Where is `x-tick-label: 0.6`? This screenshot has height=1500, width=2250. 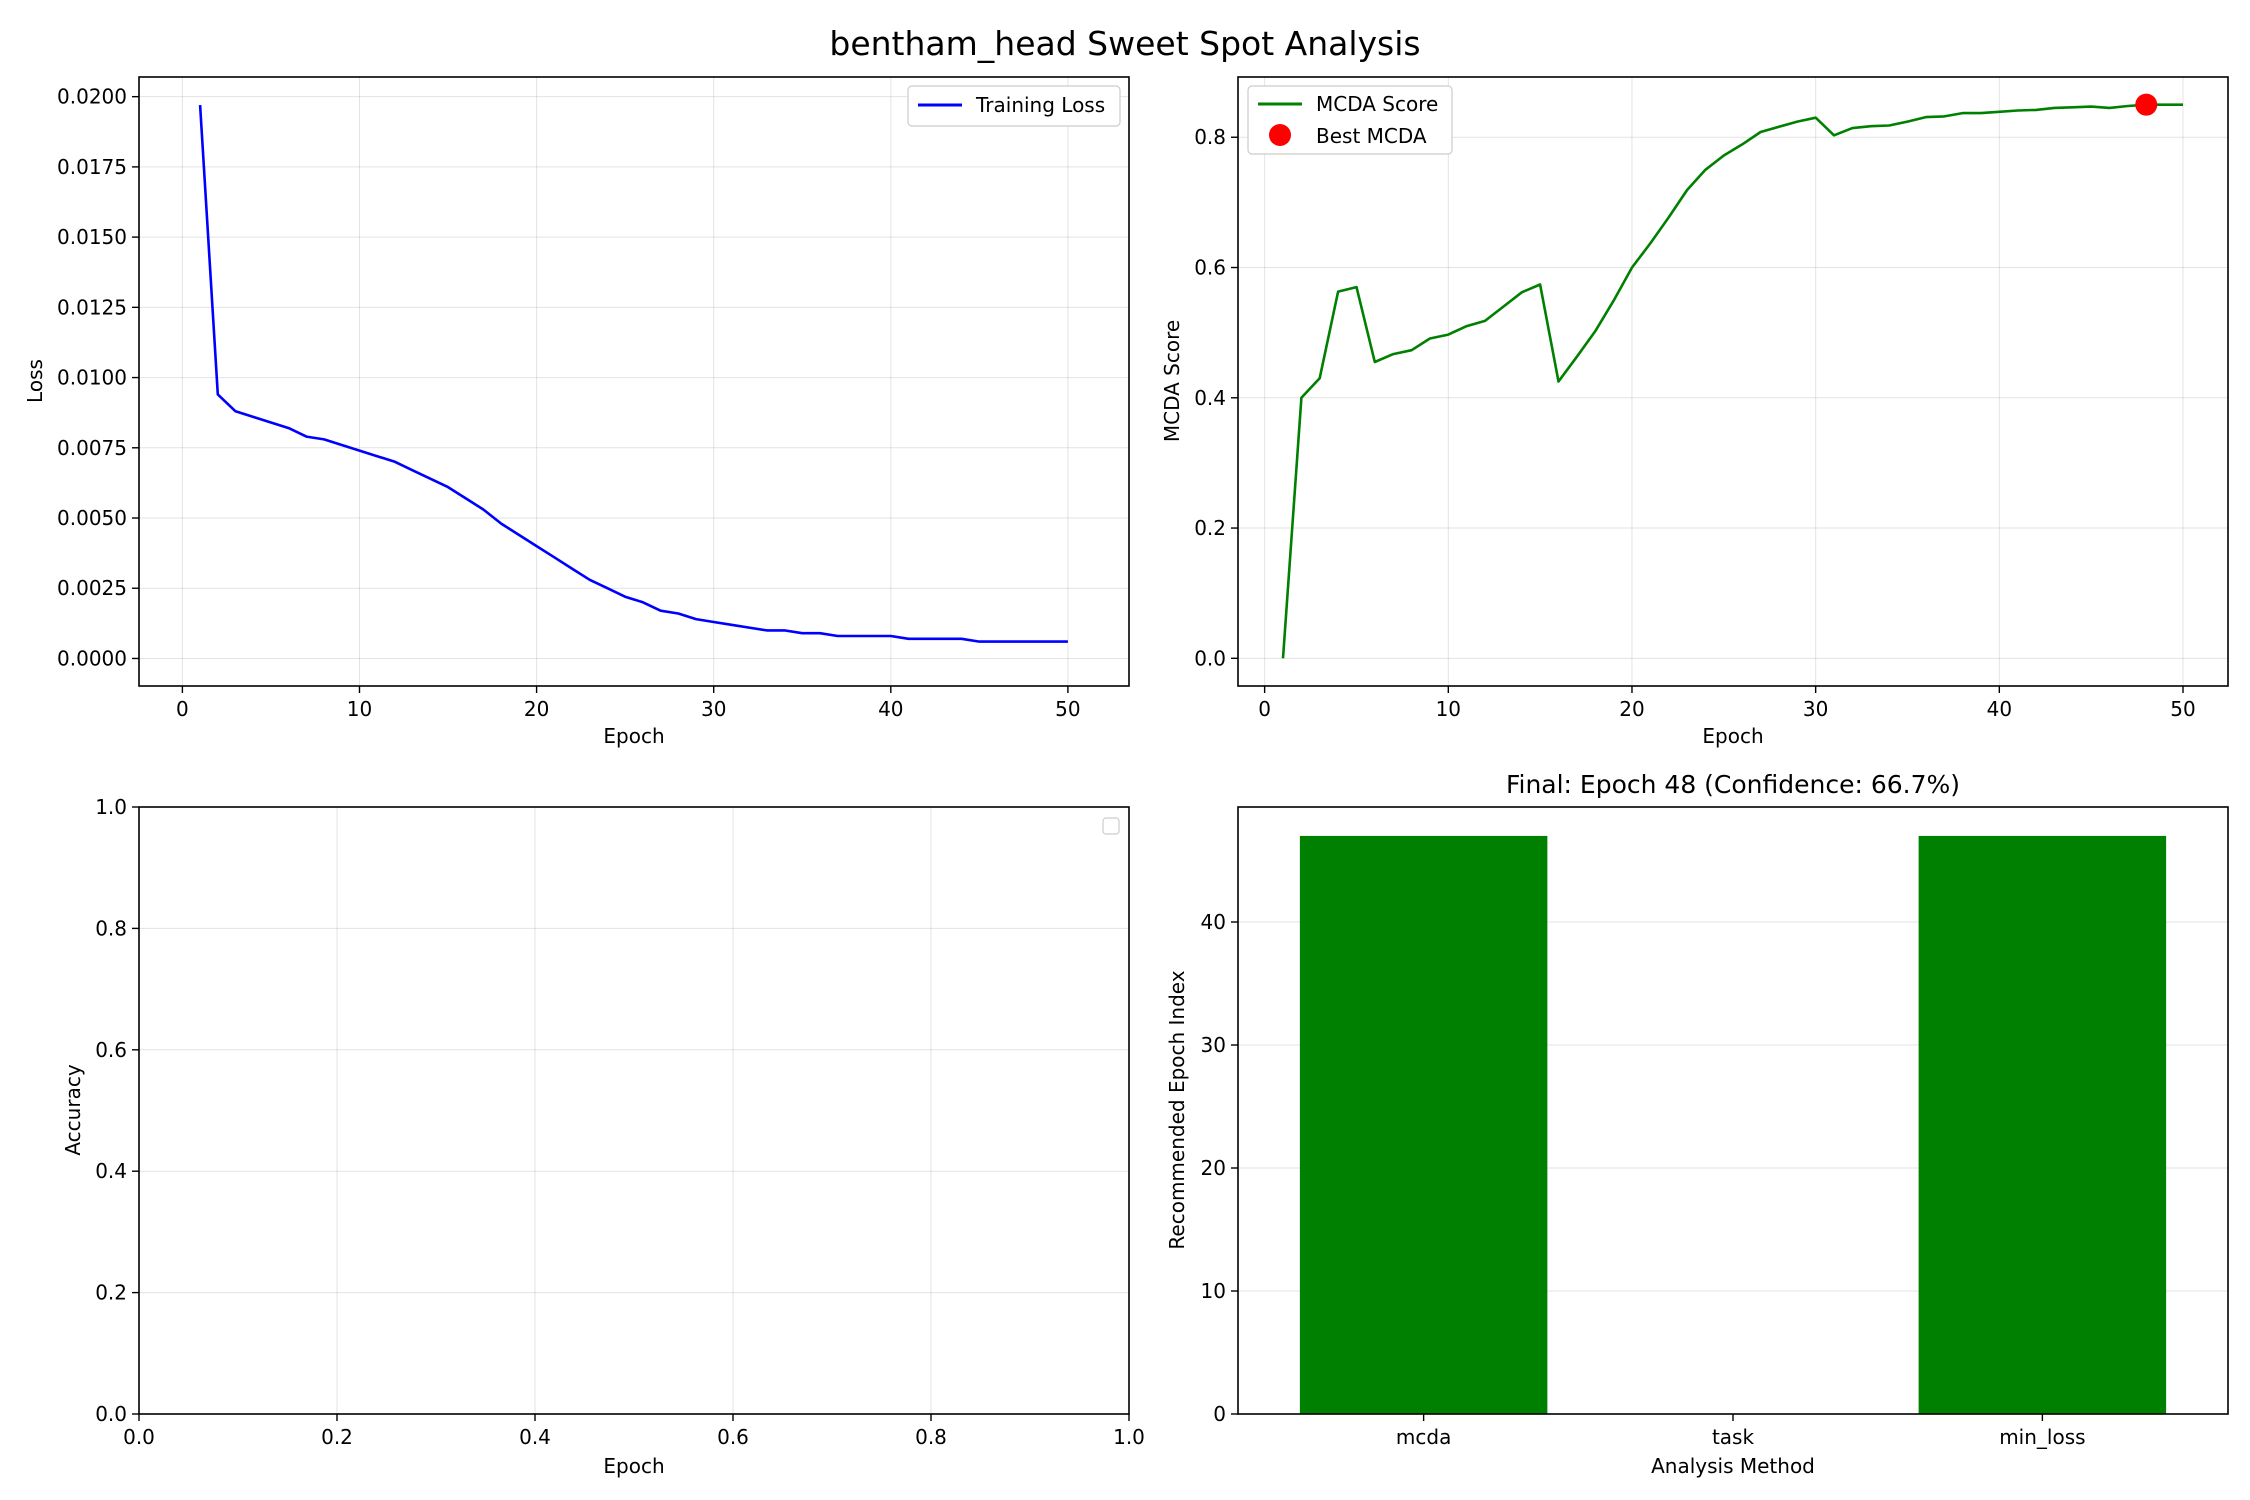 x-tick-label: 0.6 is located at coordinates (733, 1437).